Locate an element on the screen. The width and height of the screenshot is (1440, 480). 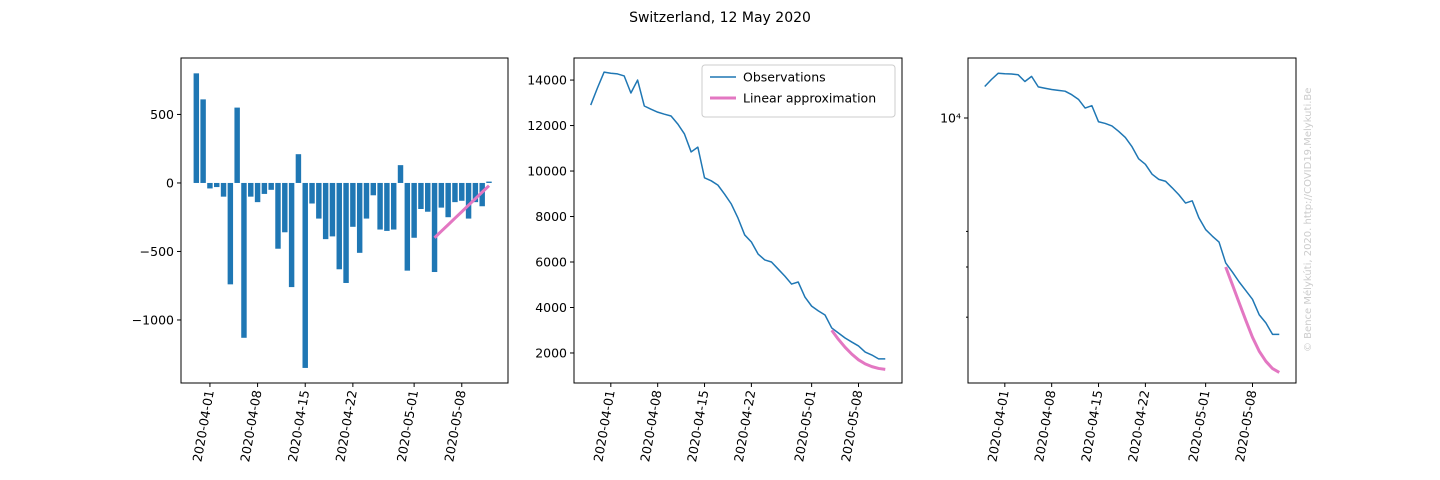
y-tick-label: 8000 is located at coordinates (551, 216).